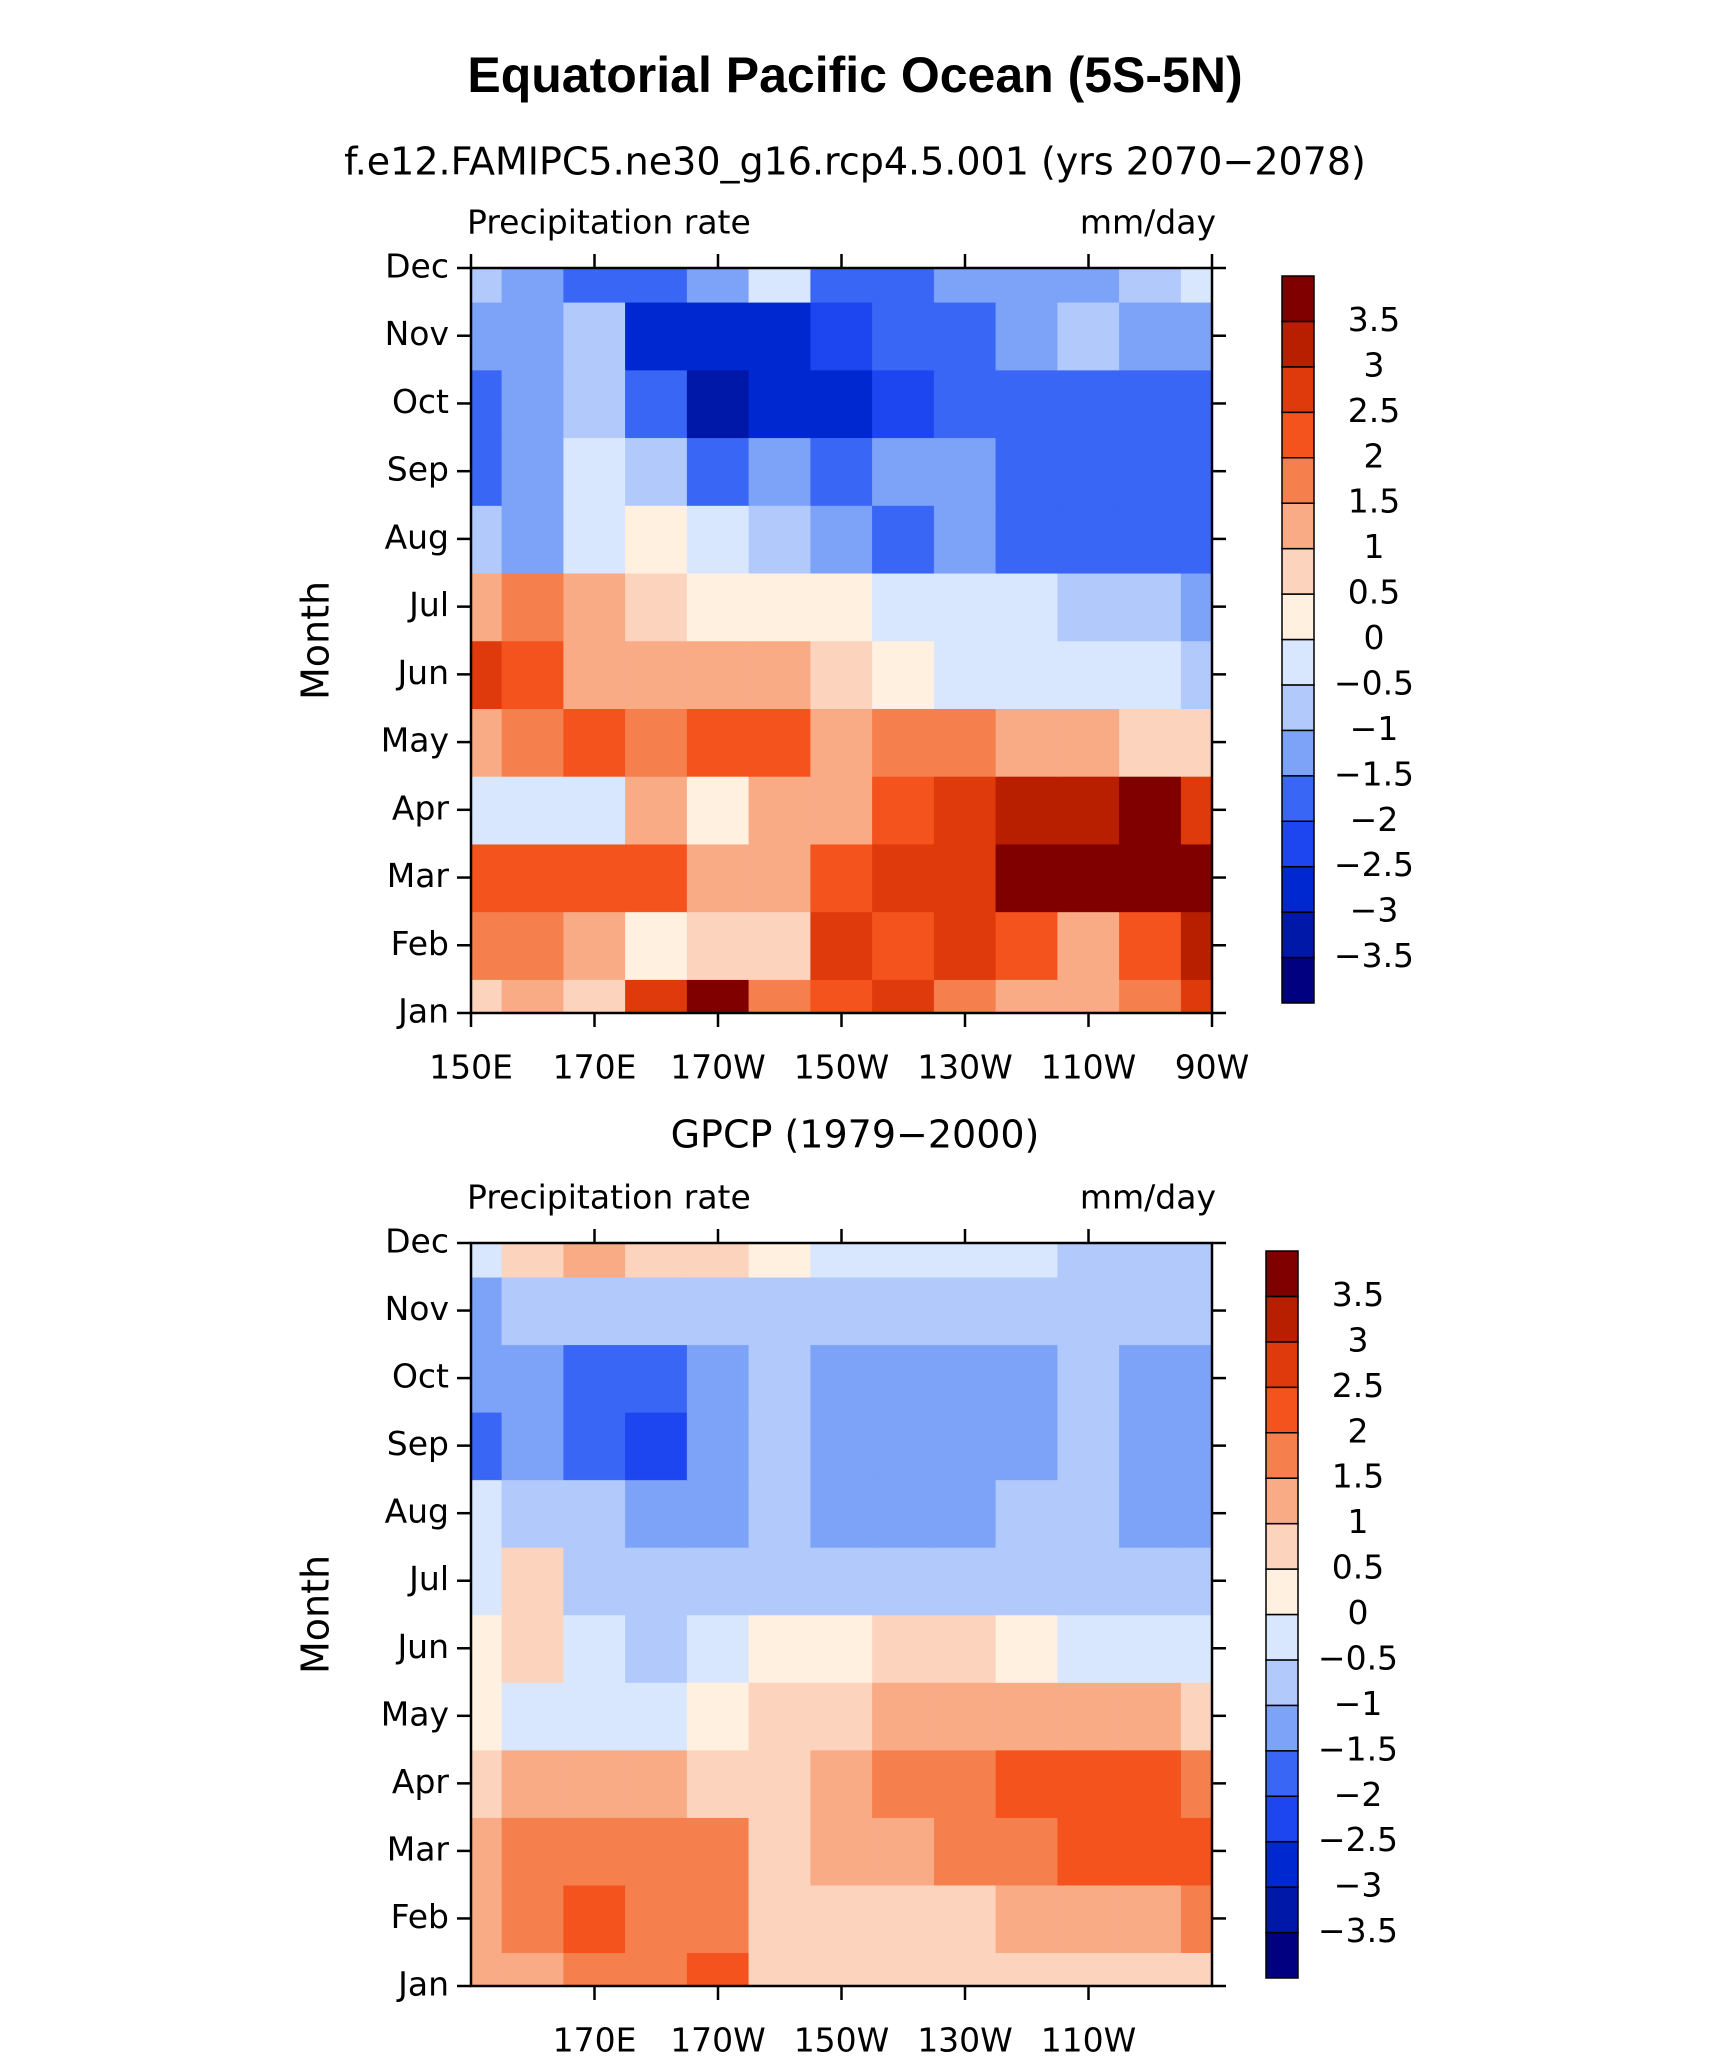 Image resolution: width=1710 pixels, height=2062 pixels. Describe the element at coordinates (1358, 1385) in the screenshot. I see `colorbar-label: 2.5` at that location.